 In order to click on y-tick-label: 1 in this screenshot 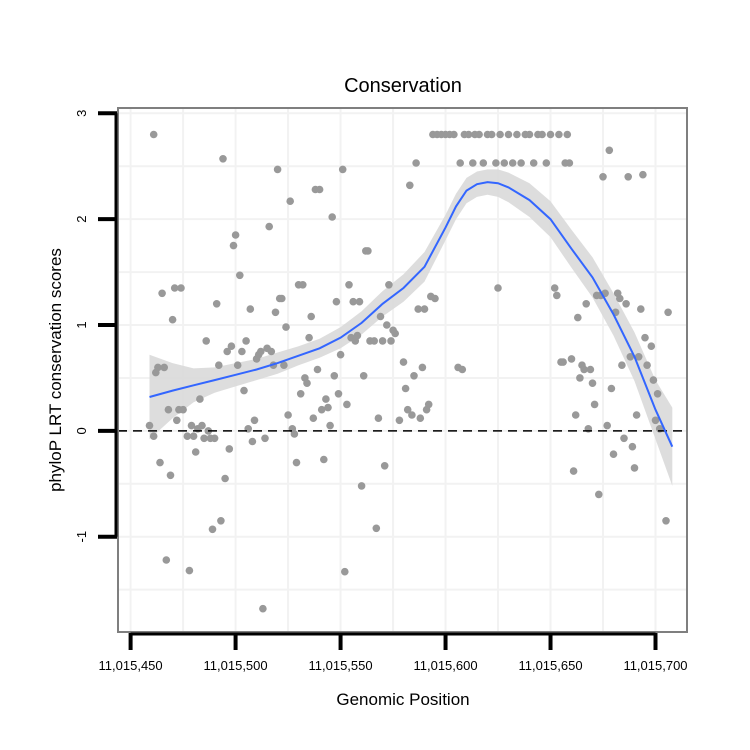, I will do `click(81, 324)`.